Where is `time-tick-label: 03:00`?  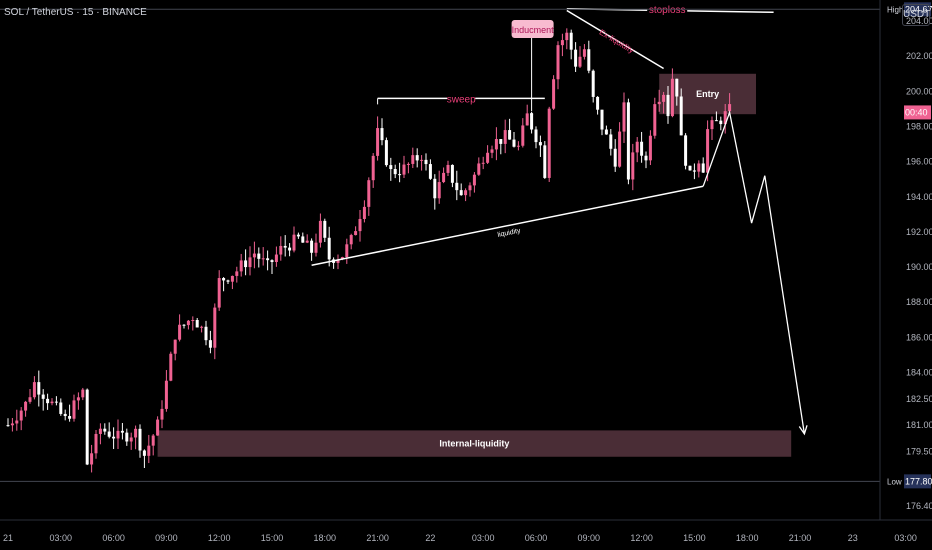 time-tick-label: 03:00 is located at coordinates (61, 538).